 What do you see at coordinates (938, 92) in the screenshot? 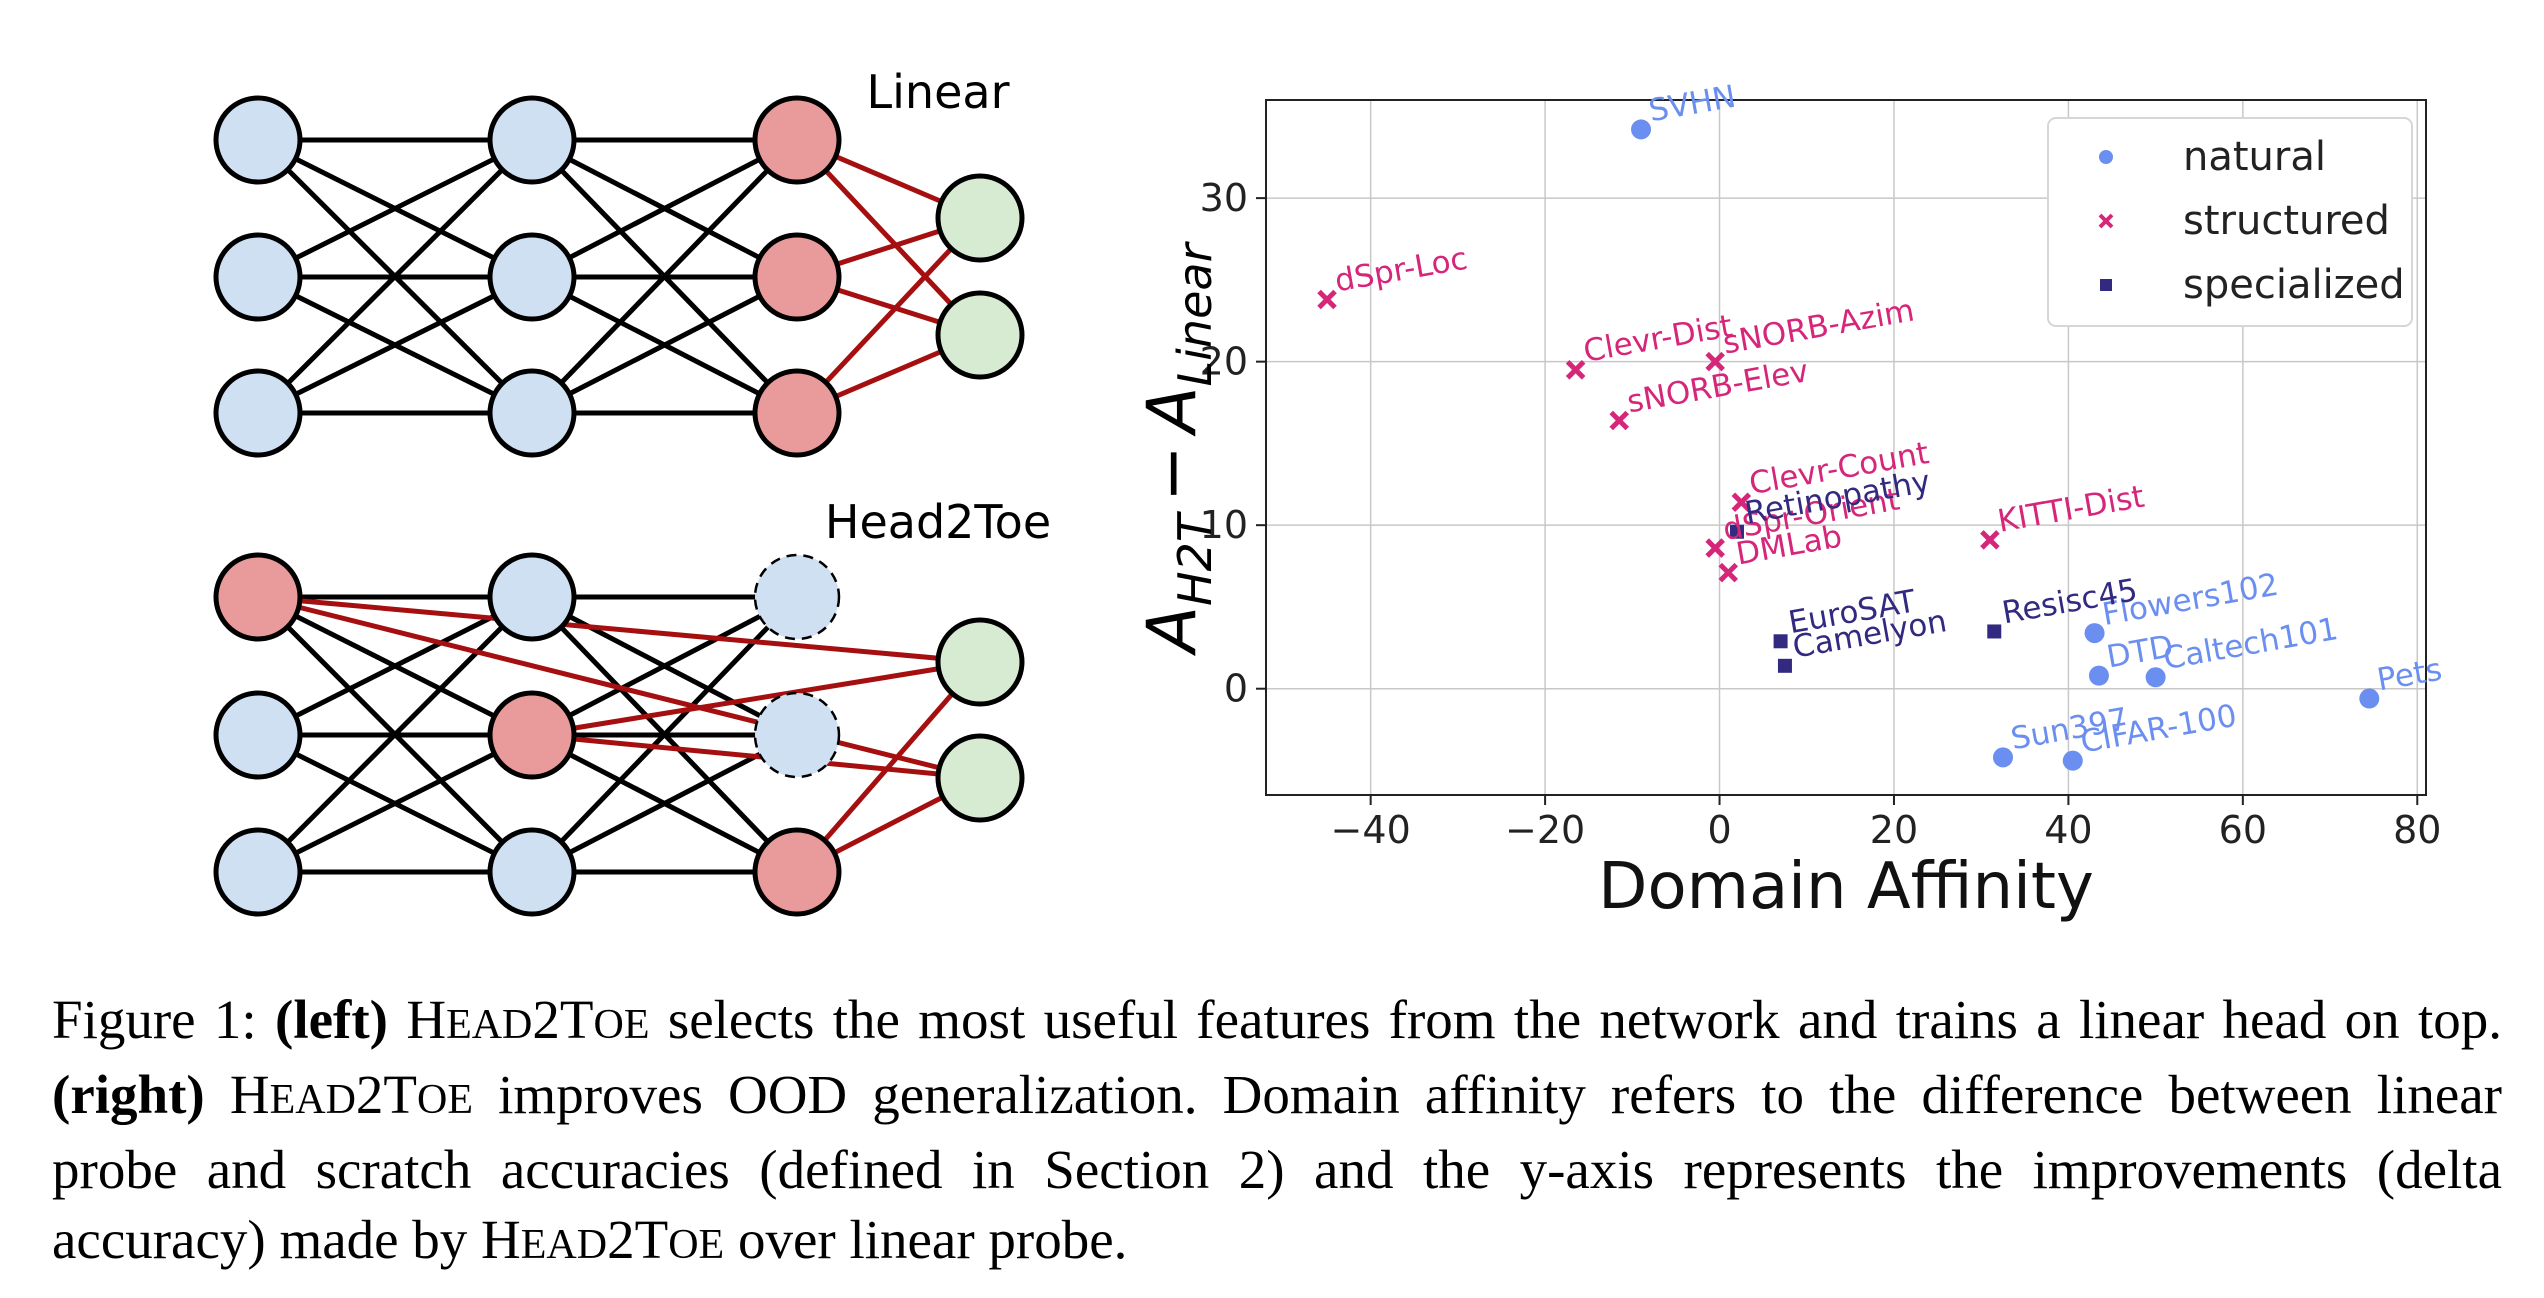
I see `linear-diagram-label: Linear` at bounding box center [938, 92].